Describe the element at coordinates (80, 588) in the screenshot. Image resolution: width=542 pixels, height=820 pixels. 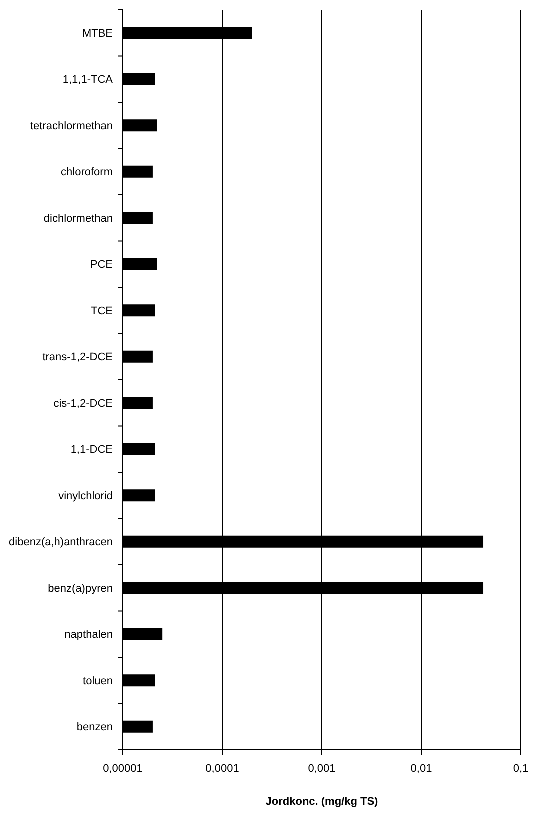
I see `y-tick-label: benz(a)pyren` at that location.